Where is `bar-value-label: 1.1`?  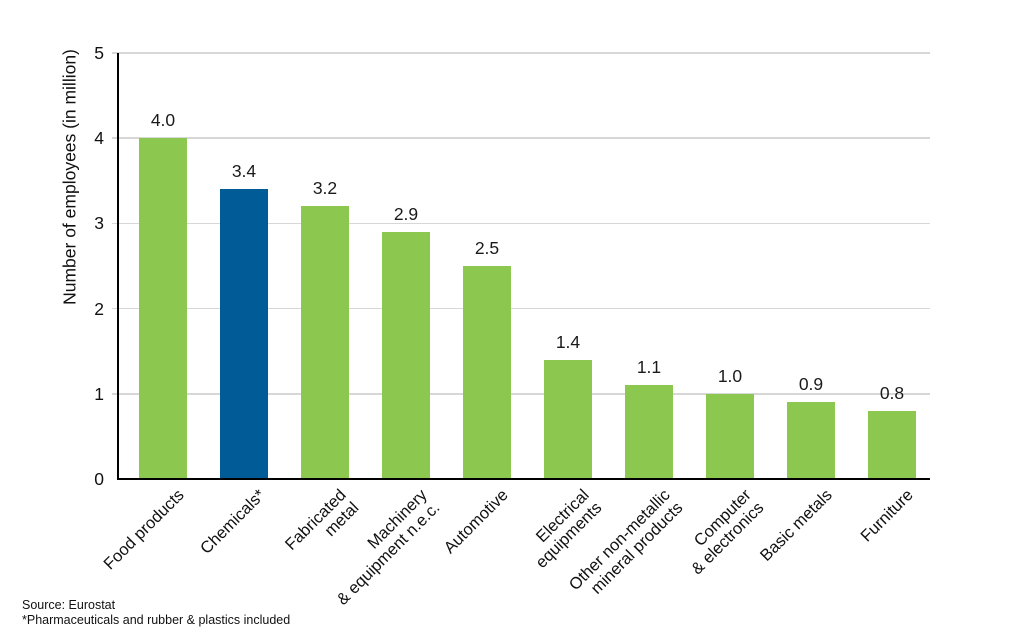
bar-value-label: 1.1 is located at coordinates (649, 367).